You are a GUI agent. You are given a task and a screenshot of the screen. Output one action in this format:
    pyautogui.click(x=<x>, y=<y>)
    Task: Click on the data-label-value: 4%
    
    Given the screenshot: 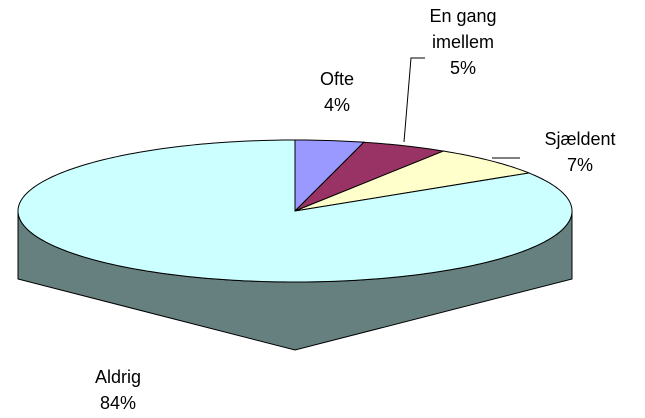 What is the action you would take?
    pyautogui.click(x=337, y=105)
    